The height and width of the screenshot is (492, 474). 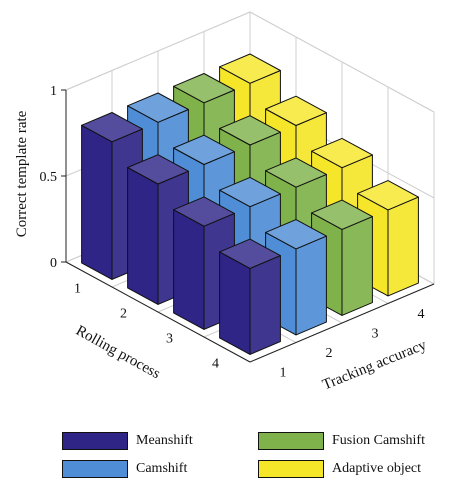 I want to click on legend-swatch-camshift, so click(x=95, y=469).